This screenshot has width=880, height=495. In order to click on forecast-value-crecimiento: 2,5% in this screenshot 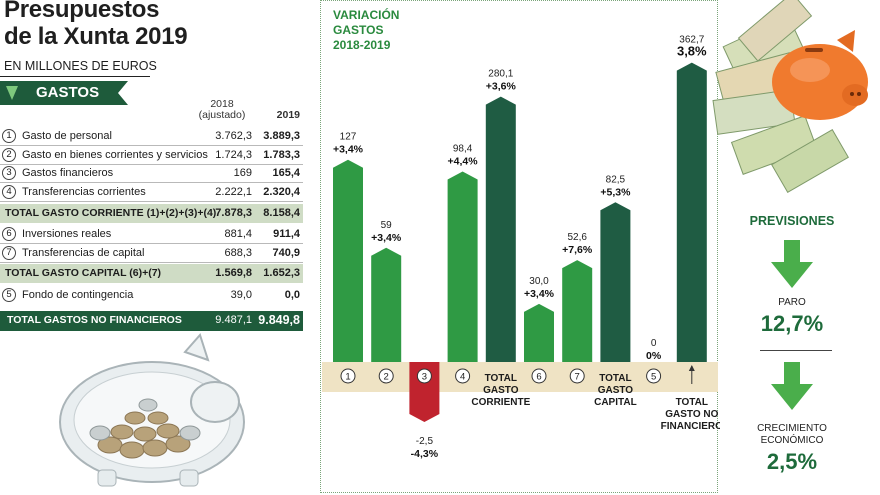, I will do `click(792, 461)`.